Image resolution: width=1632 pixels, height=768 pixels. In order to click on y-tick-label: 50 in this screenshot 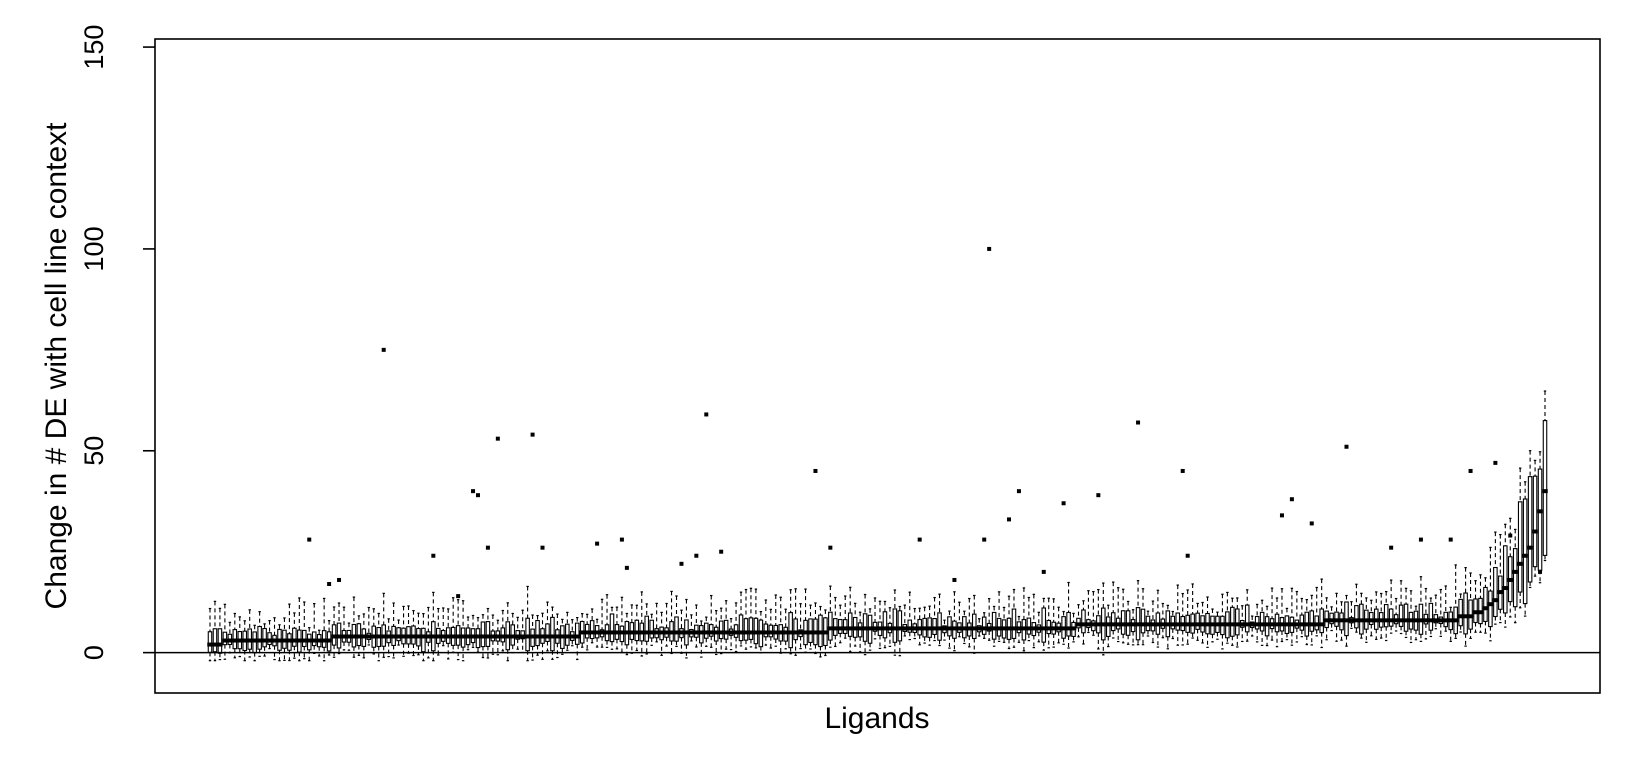, I will do `click(94, 451)`.